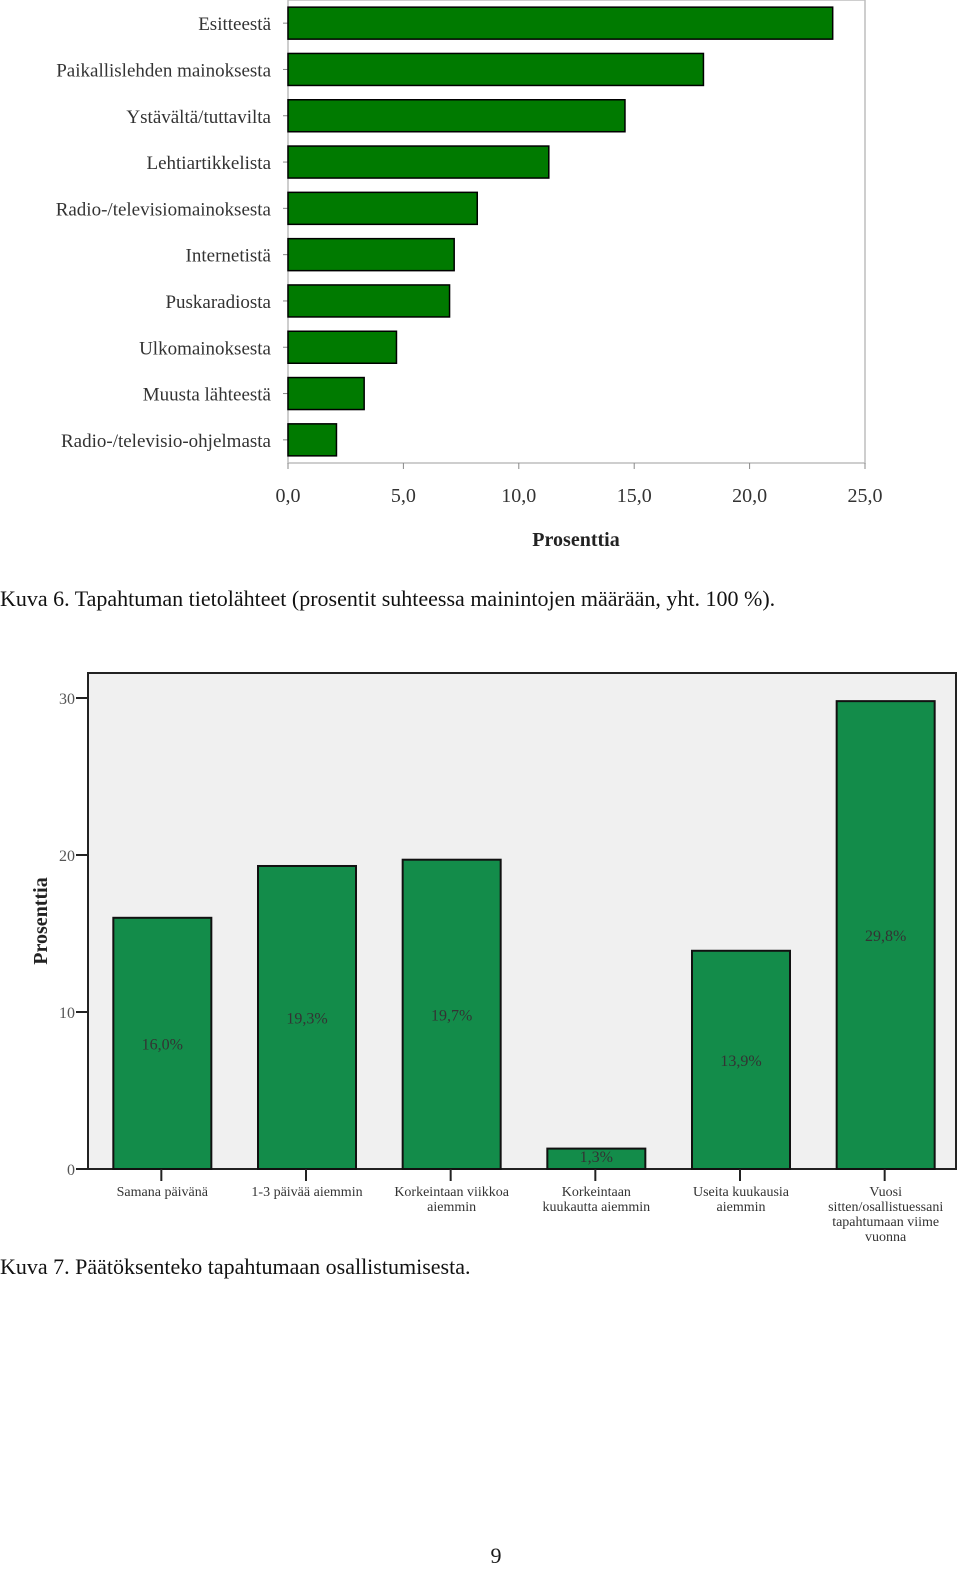  I want to click on page-number: 9, so click(496, 1555).